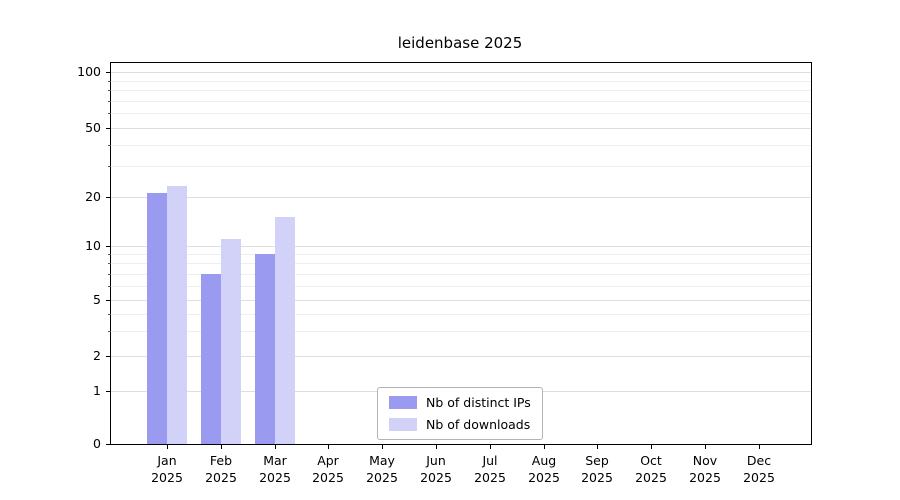  Describe the element at coordinates (490, 469) in the screenshot. I see `x-tick-label: Jul 2025` at that location.